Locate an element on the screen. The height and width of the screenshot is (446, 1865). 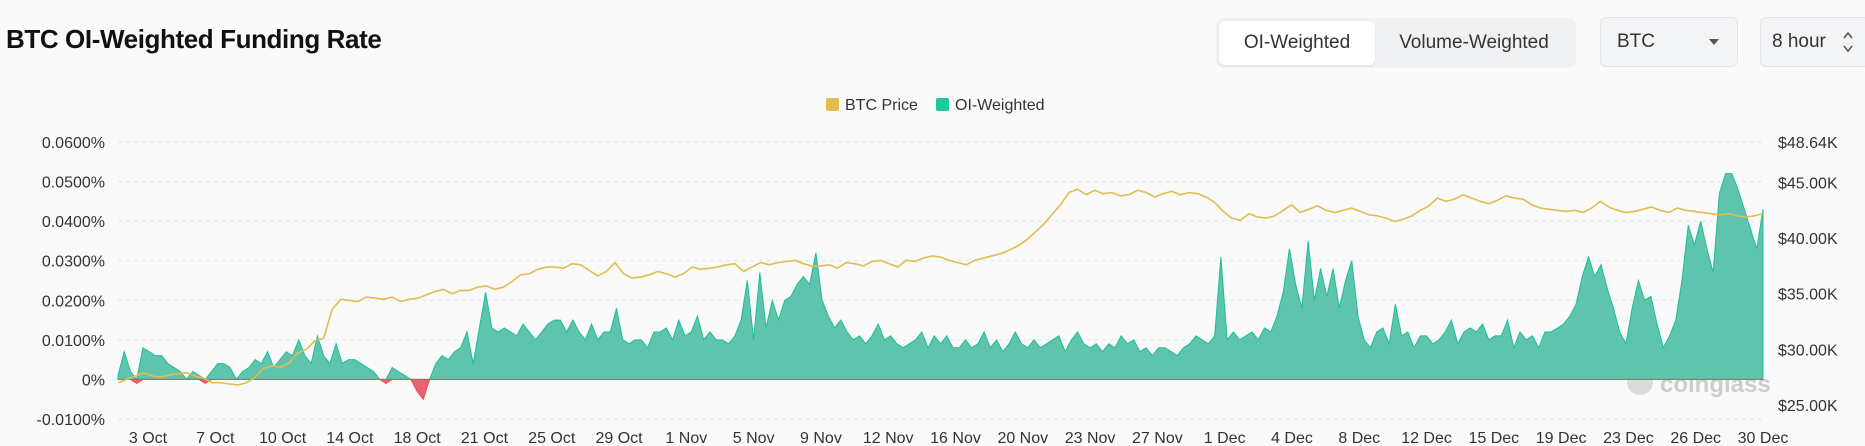
y-left-tick-label: 0.0200% is located at coordinates (73, 301).